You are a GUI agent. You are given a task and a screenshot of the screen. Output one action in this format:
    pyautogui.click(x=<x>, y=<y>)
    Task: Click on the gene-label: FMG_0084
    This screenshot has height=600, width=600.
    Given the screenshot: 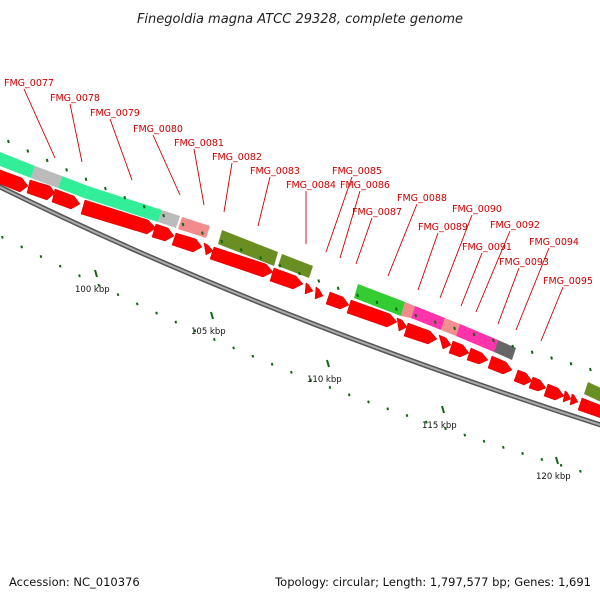 What is the action you would take?
    pyautogui.click(x=311, y=185)
    